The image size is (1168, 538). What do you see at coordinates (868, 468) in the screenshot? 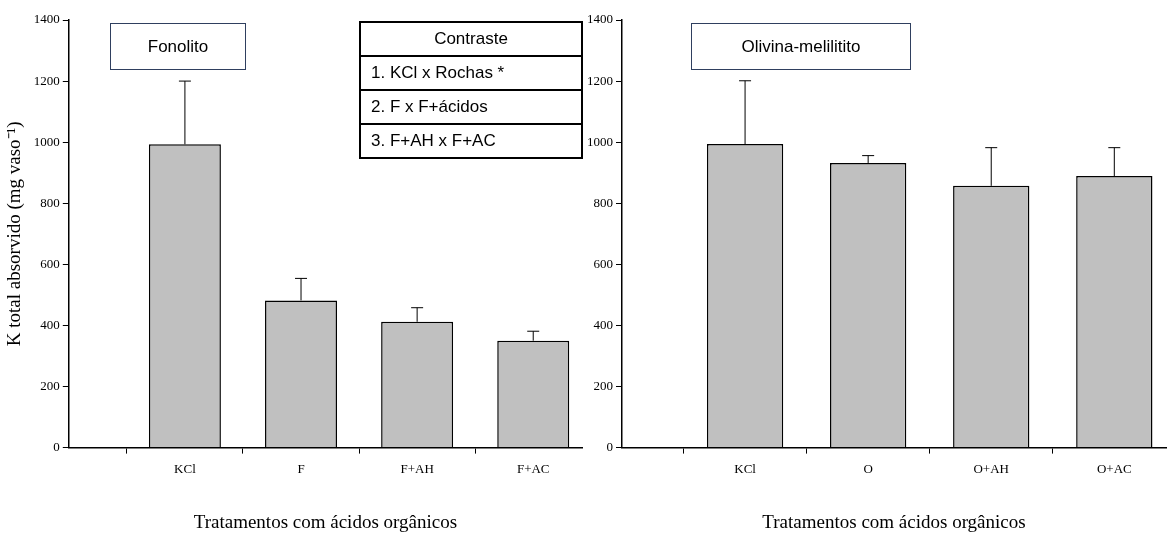
I see `x-tick-label: O` at bounding box center [868, 468].